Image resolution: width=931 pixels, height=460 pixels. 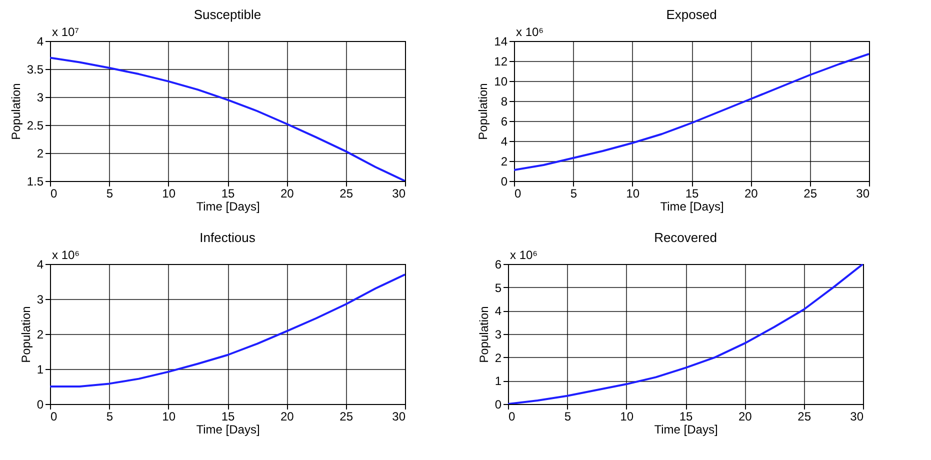 What do you see at coordinates (228, 237) in the screenshot?
I see `chart-title: Infectious` at bounding box center [228, 237].